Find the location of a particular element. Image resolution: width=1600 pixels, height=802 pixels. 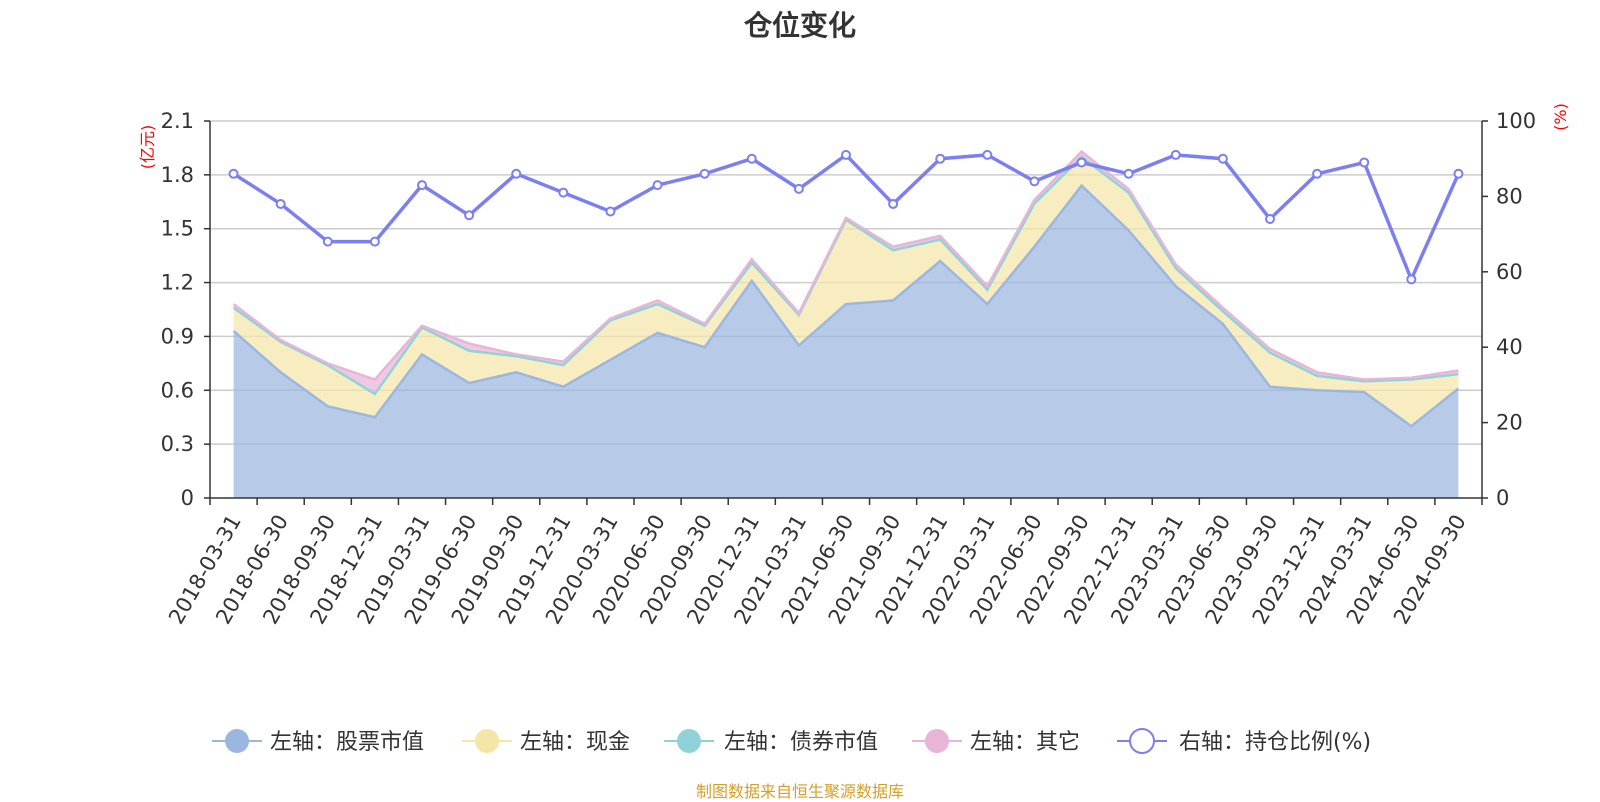

left-axis-tick-label: 0.3 is located at coordinates (177, 444).